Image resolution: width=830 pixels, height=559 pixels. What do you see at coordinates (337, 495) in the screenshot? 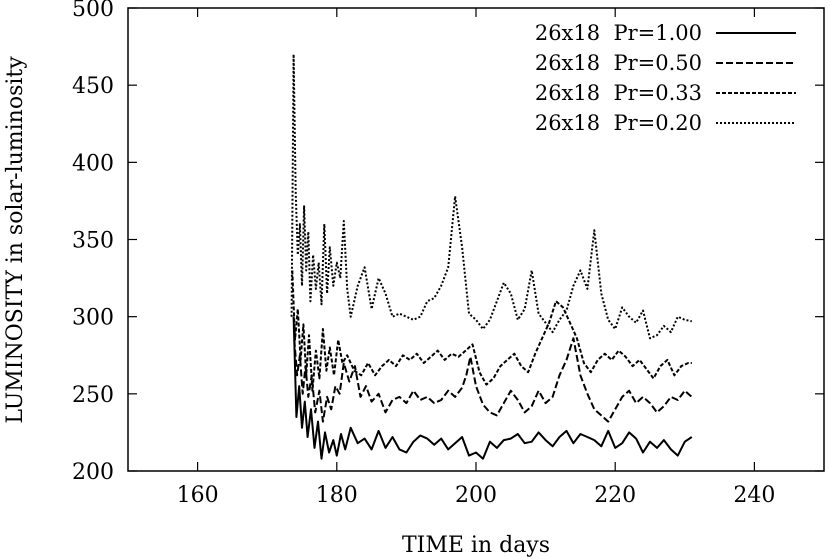
I see `x-tick-label: 180` at bounding box center [337, 495].